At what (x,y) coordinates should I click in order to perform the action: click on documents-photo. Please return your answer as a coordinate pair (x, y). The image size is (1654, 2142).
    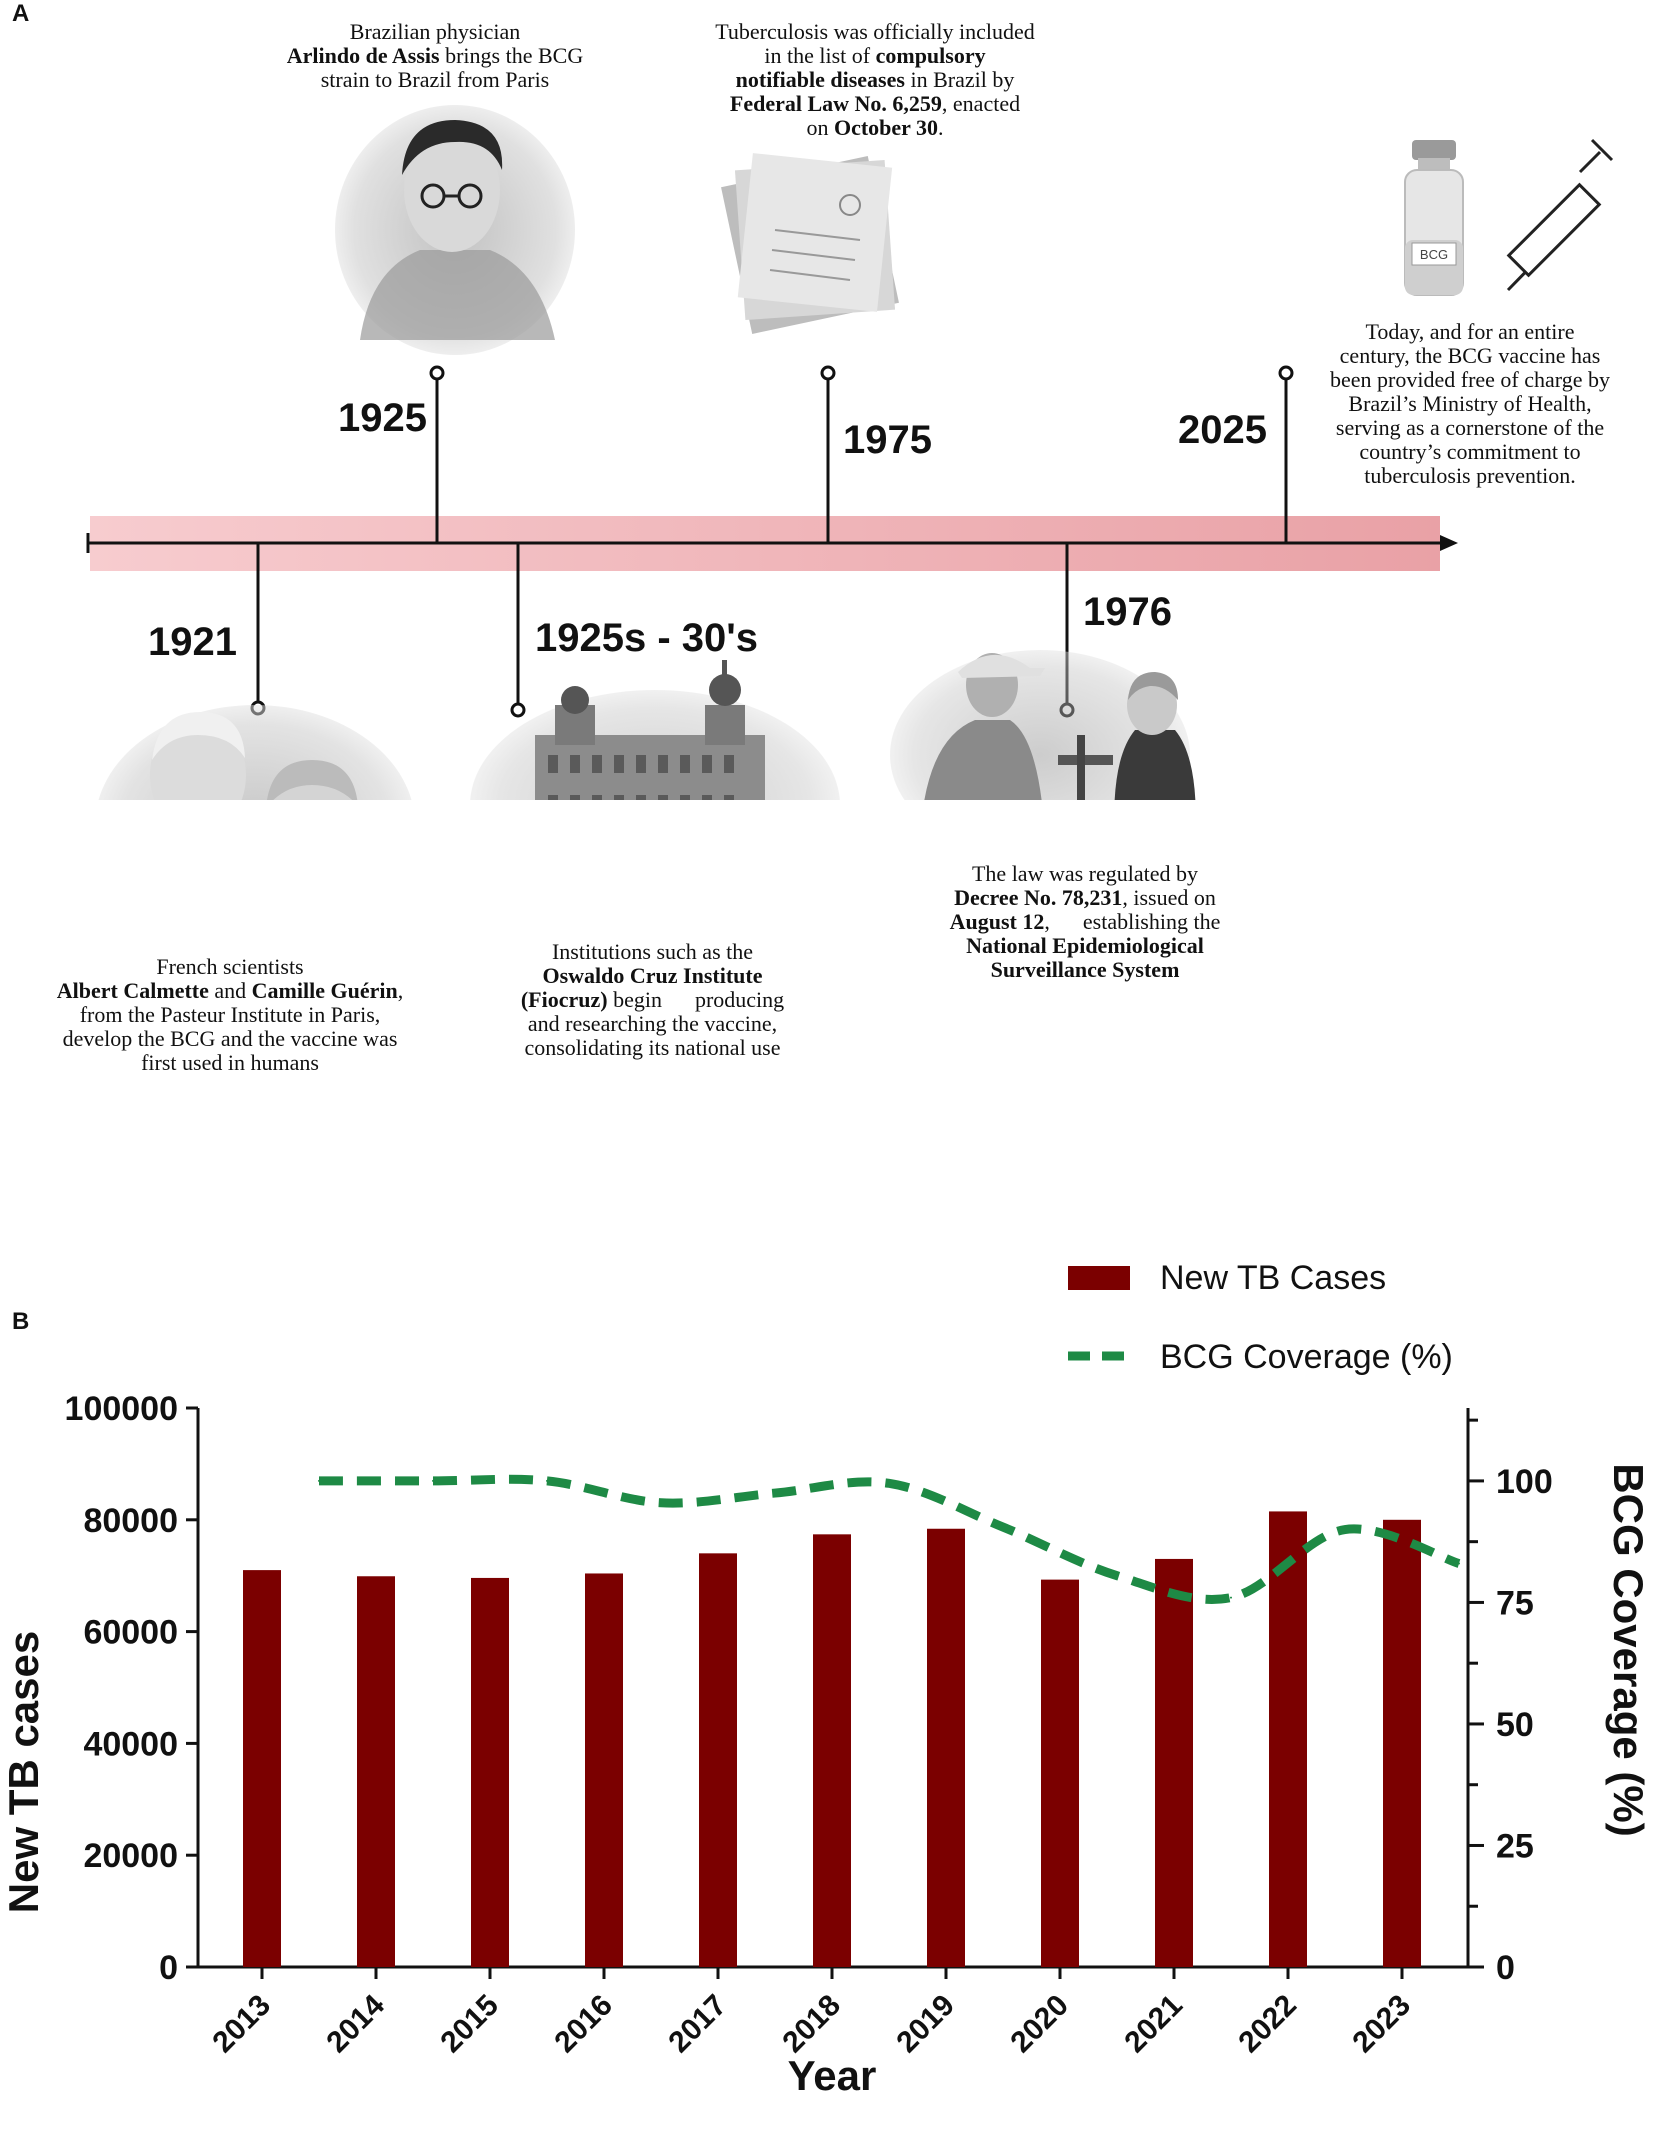
    Looking at the image, I should click on (810, 243).